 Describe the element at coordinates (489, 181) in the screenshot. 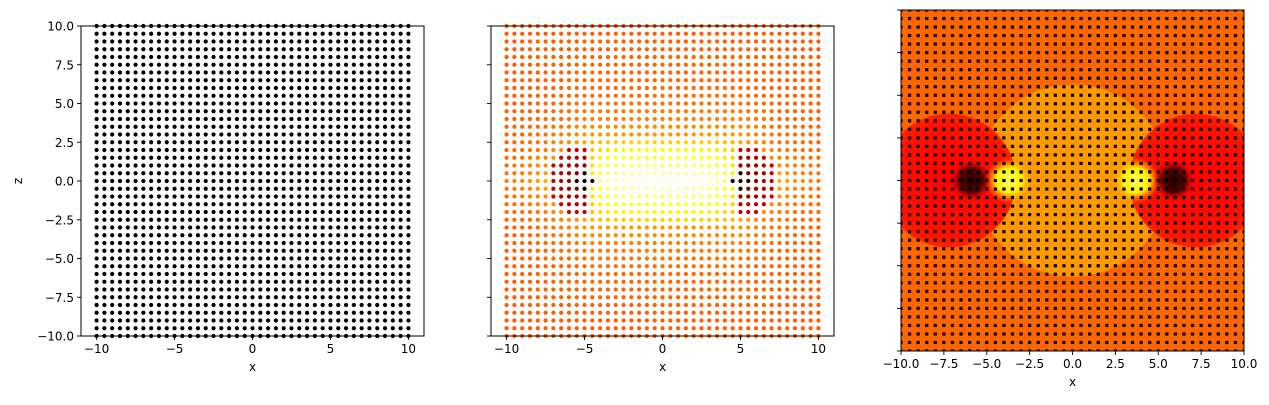

I see `panel-2-y-ticks` at that location.